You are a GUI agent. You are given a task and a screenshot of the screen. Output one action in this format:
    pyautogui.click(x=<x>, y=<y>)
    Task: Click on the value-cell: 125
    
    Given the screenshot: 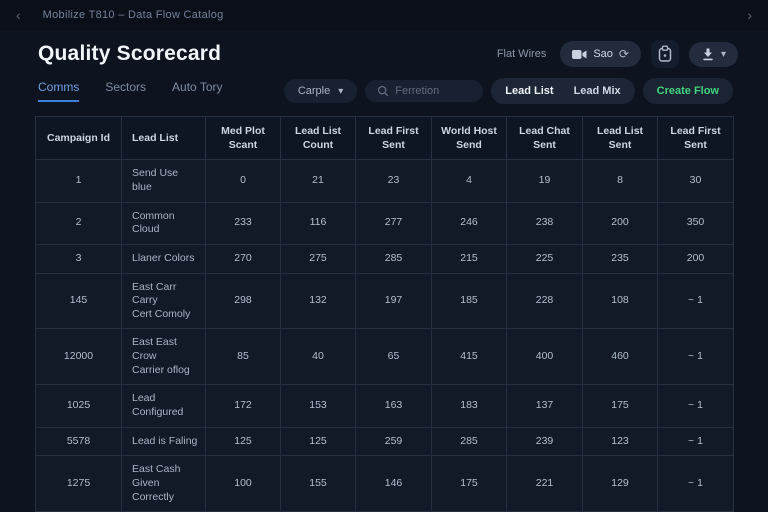 What is the action you would take?
    pyautogui.click(x=243, y=441)
    